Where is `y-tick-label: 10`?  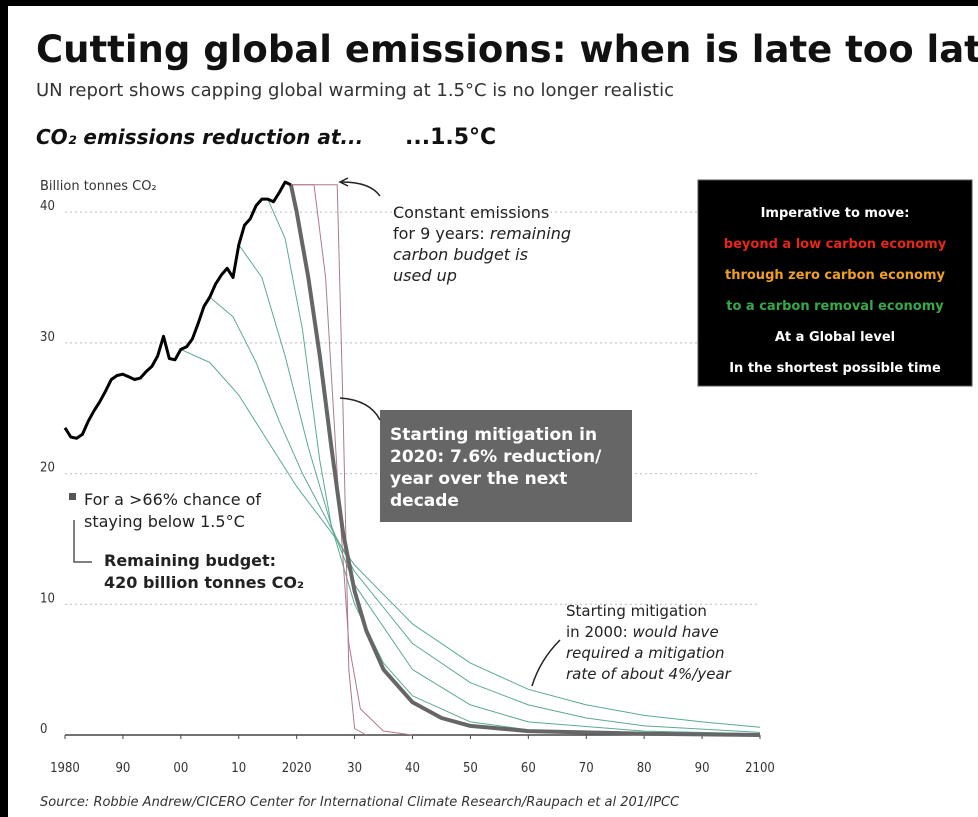
y-tick-label: 10 is located at coordinates (47, 598).